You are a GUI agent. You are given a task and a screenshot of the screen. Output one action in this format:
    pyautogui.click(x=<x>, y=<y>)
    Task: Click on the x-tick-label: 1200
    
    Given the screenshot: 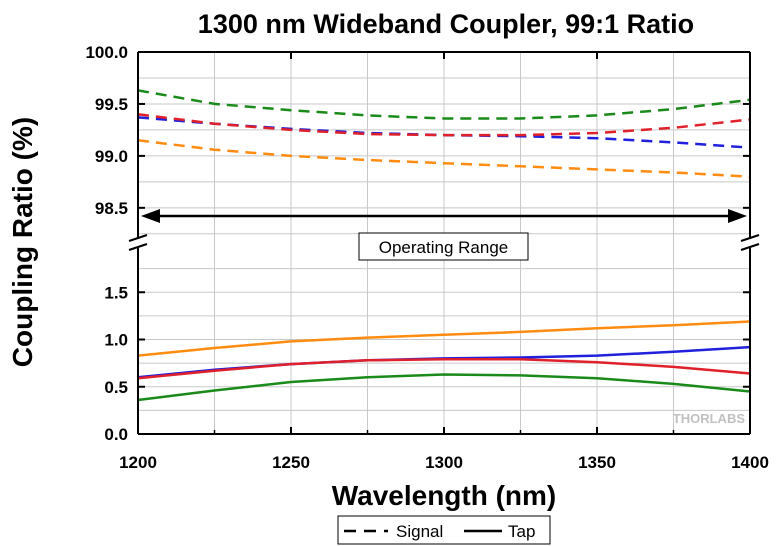 What is the action you would take?
    pyautogui.click(x=138, y=462)
    